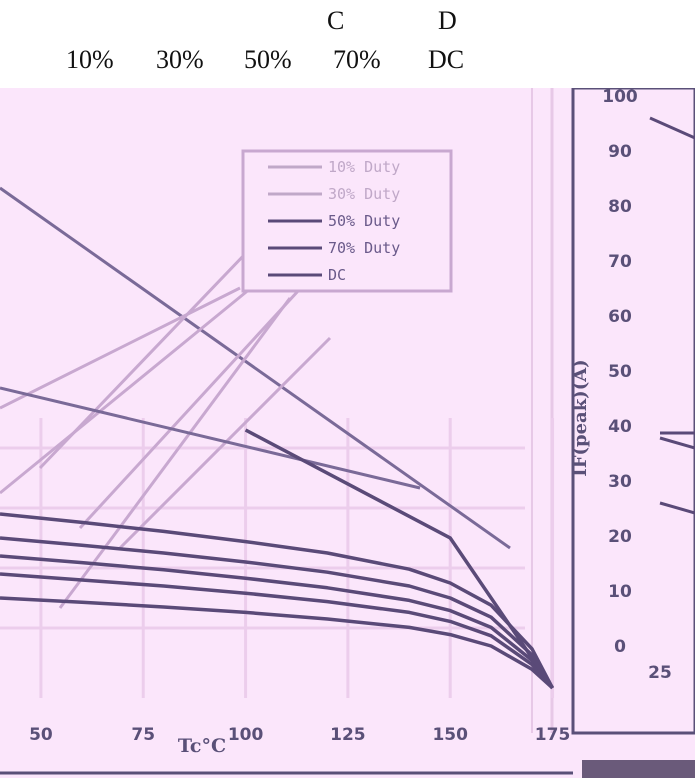 The width and height of the screenshot is (695, 778). What do you see at coordinates (364, 194) in the screenshot?
I see `legend-label: 30% Duty` at bounding box center [364, 194].